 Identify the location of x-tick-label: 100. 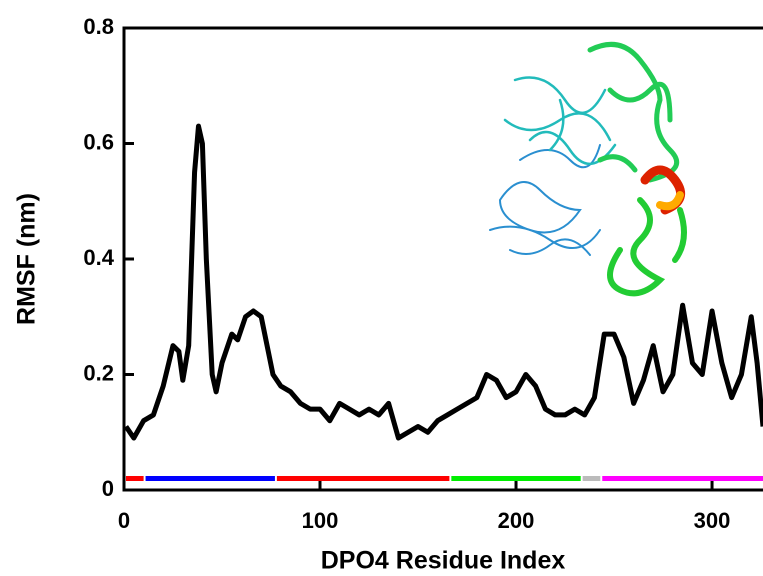
(320, 520).